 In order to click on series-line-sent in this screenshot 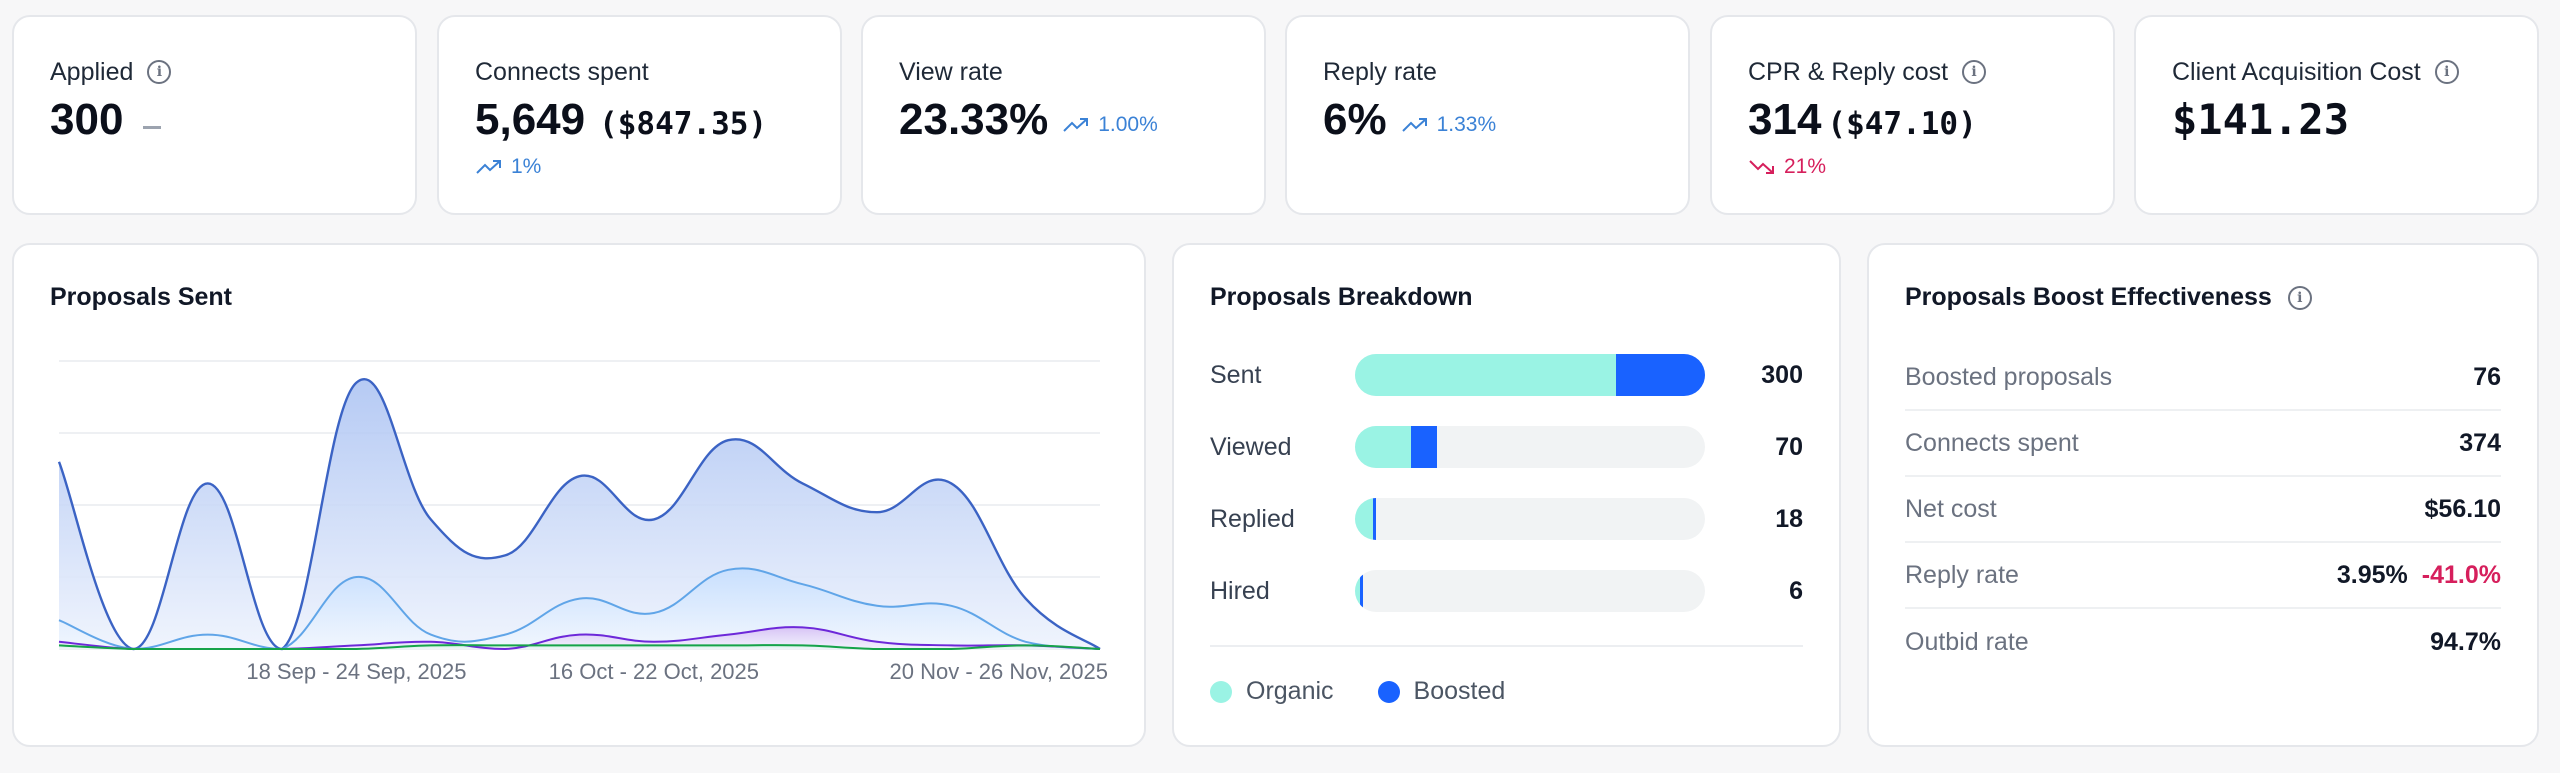, I will do `click(579, 514)`.